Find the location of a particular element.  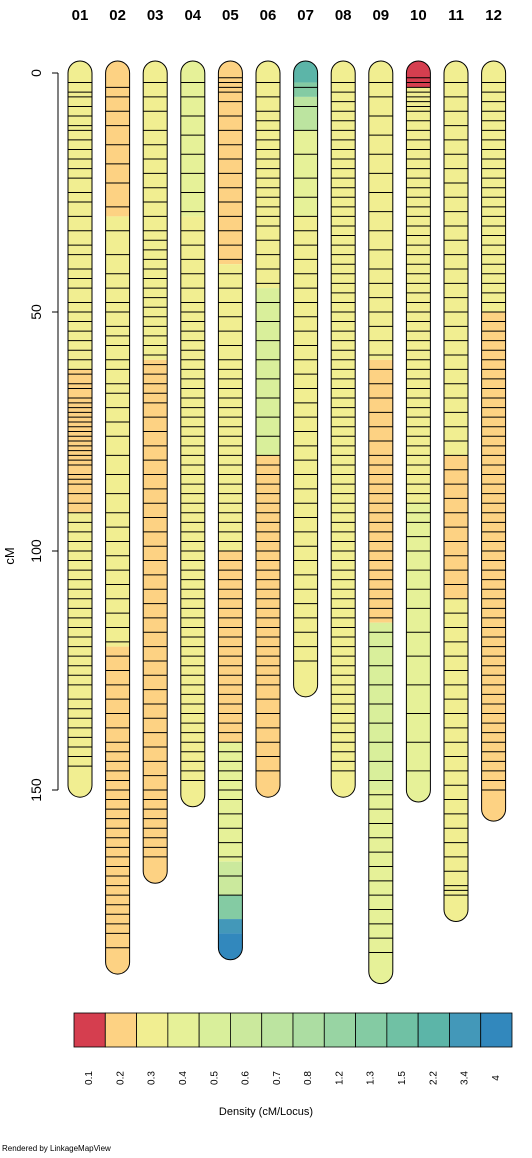

chromosome-label: 10 is located at coordinates (418, 15).